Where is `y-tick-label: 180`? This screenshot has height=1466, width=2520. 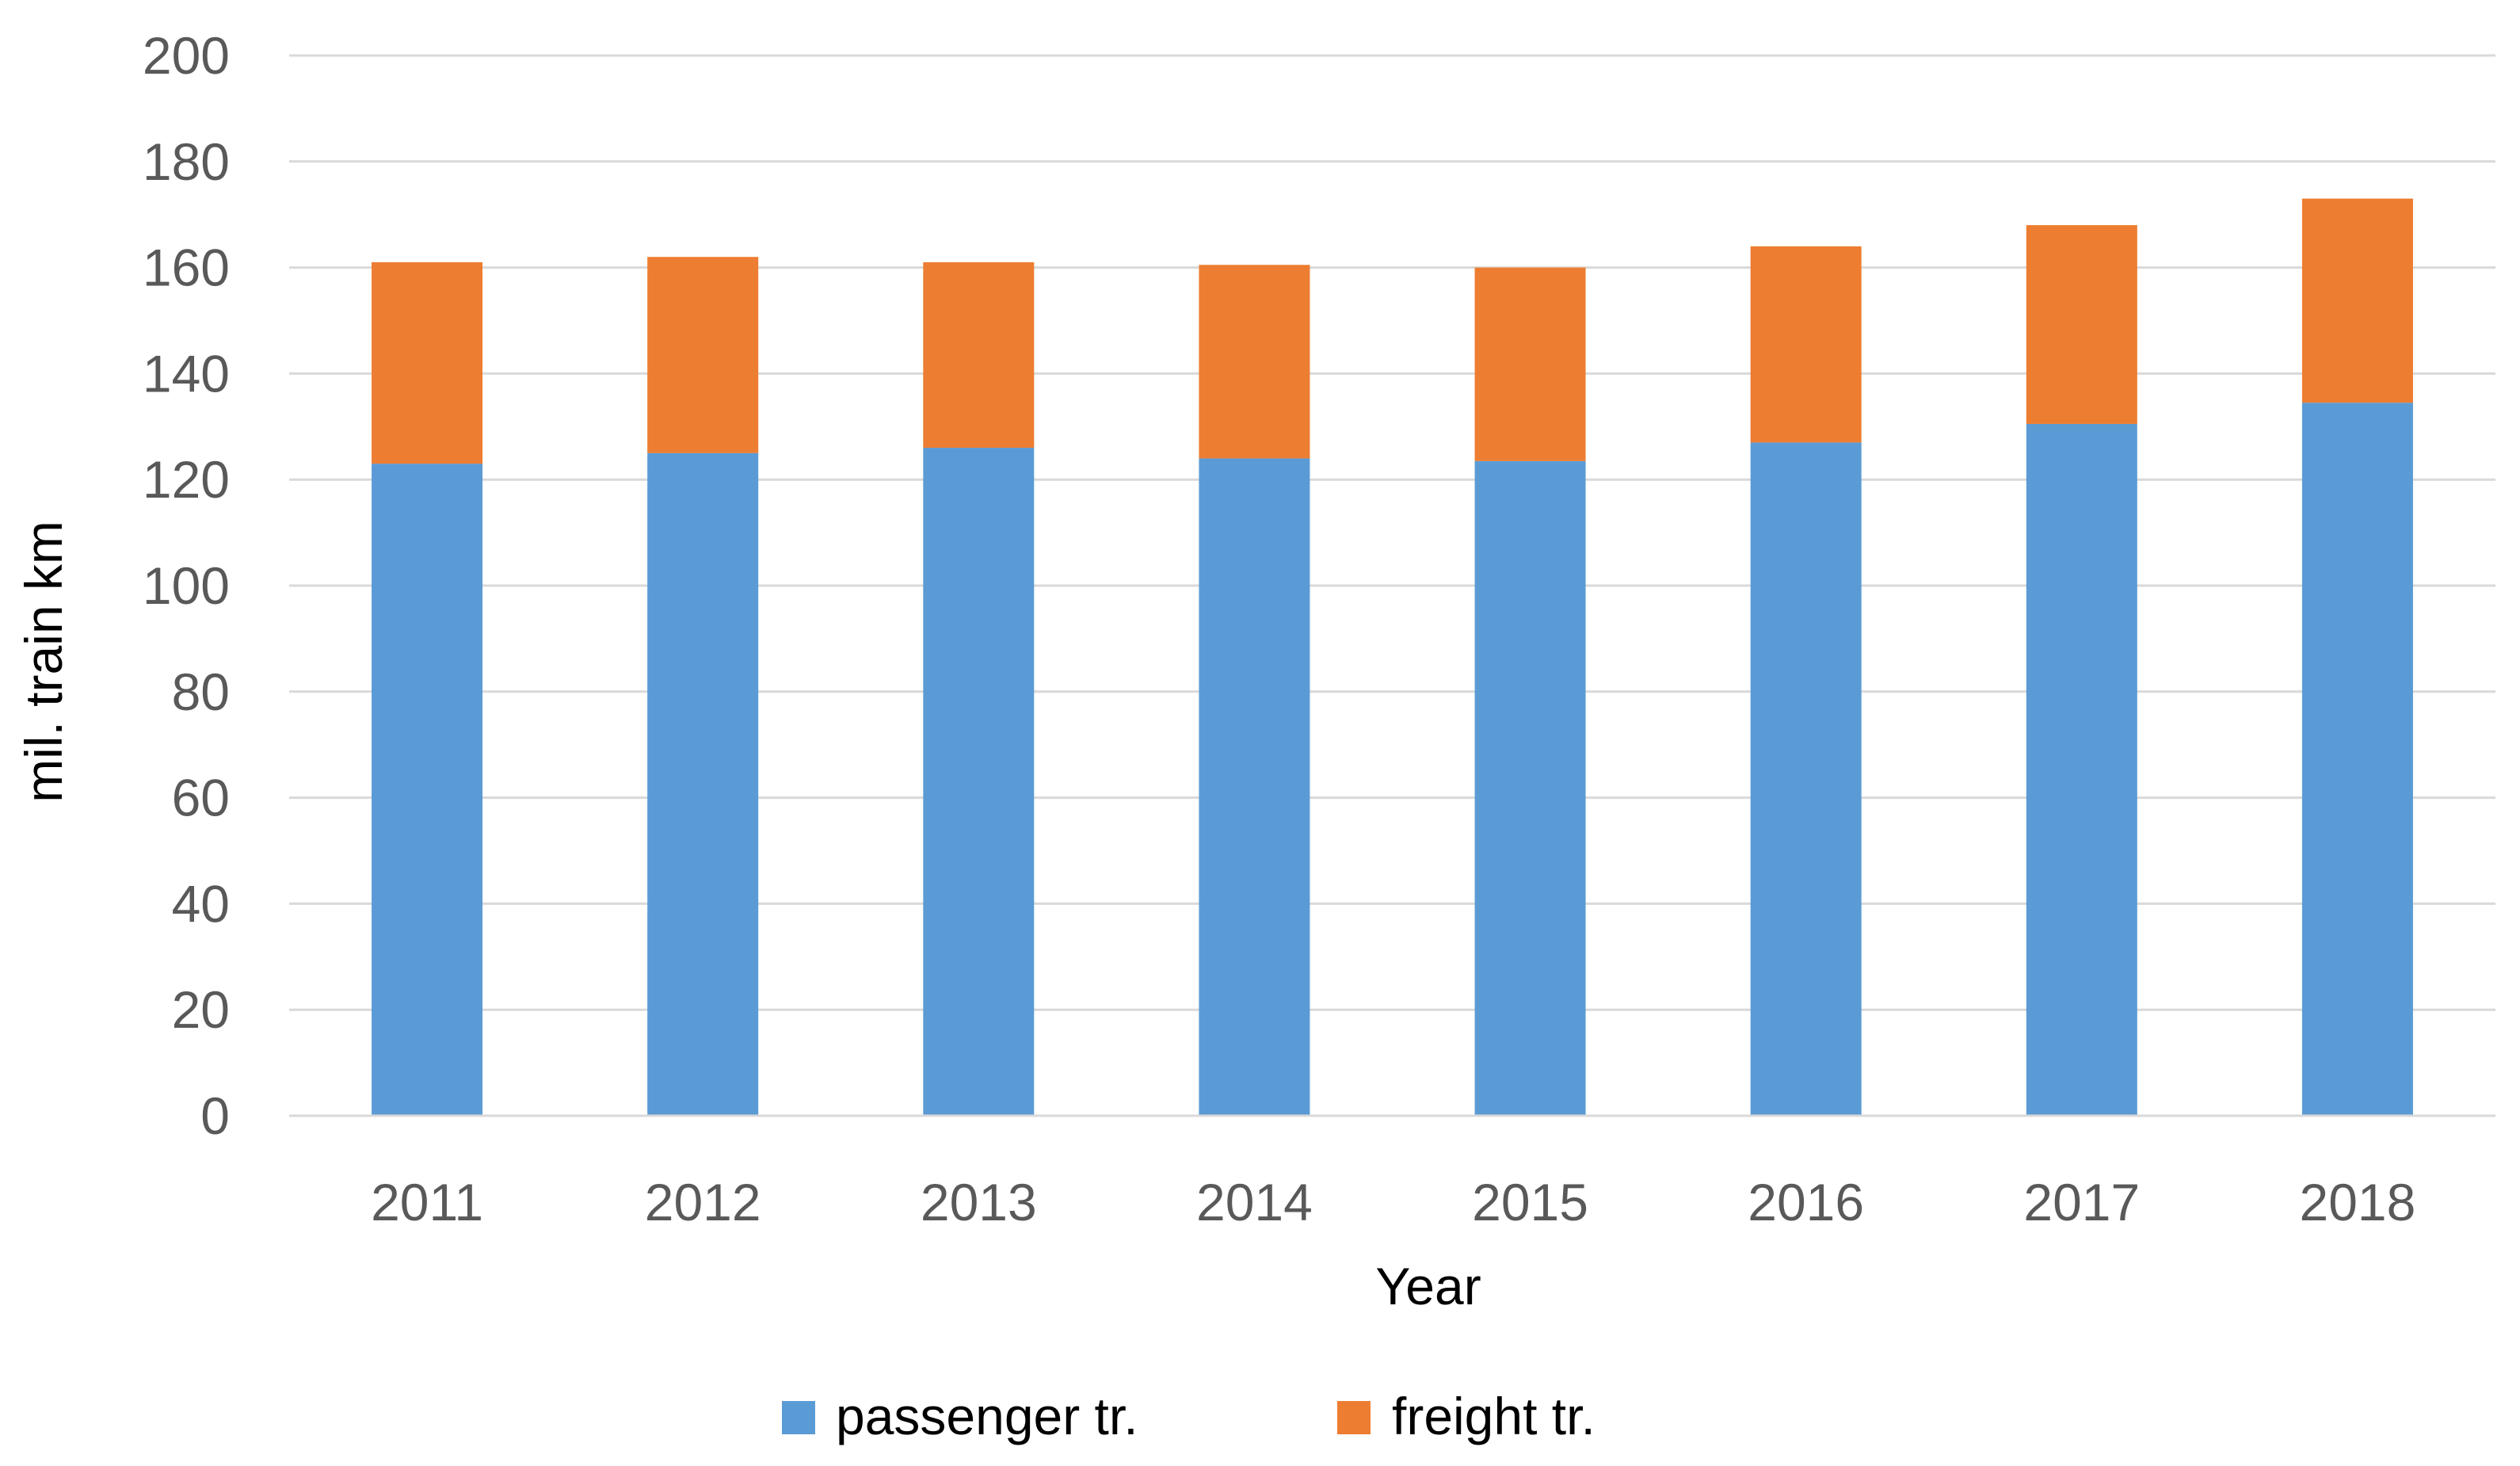
y-tick-label: 180 is located at coordinates (186, 161).